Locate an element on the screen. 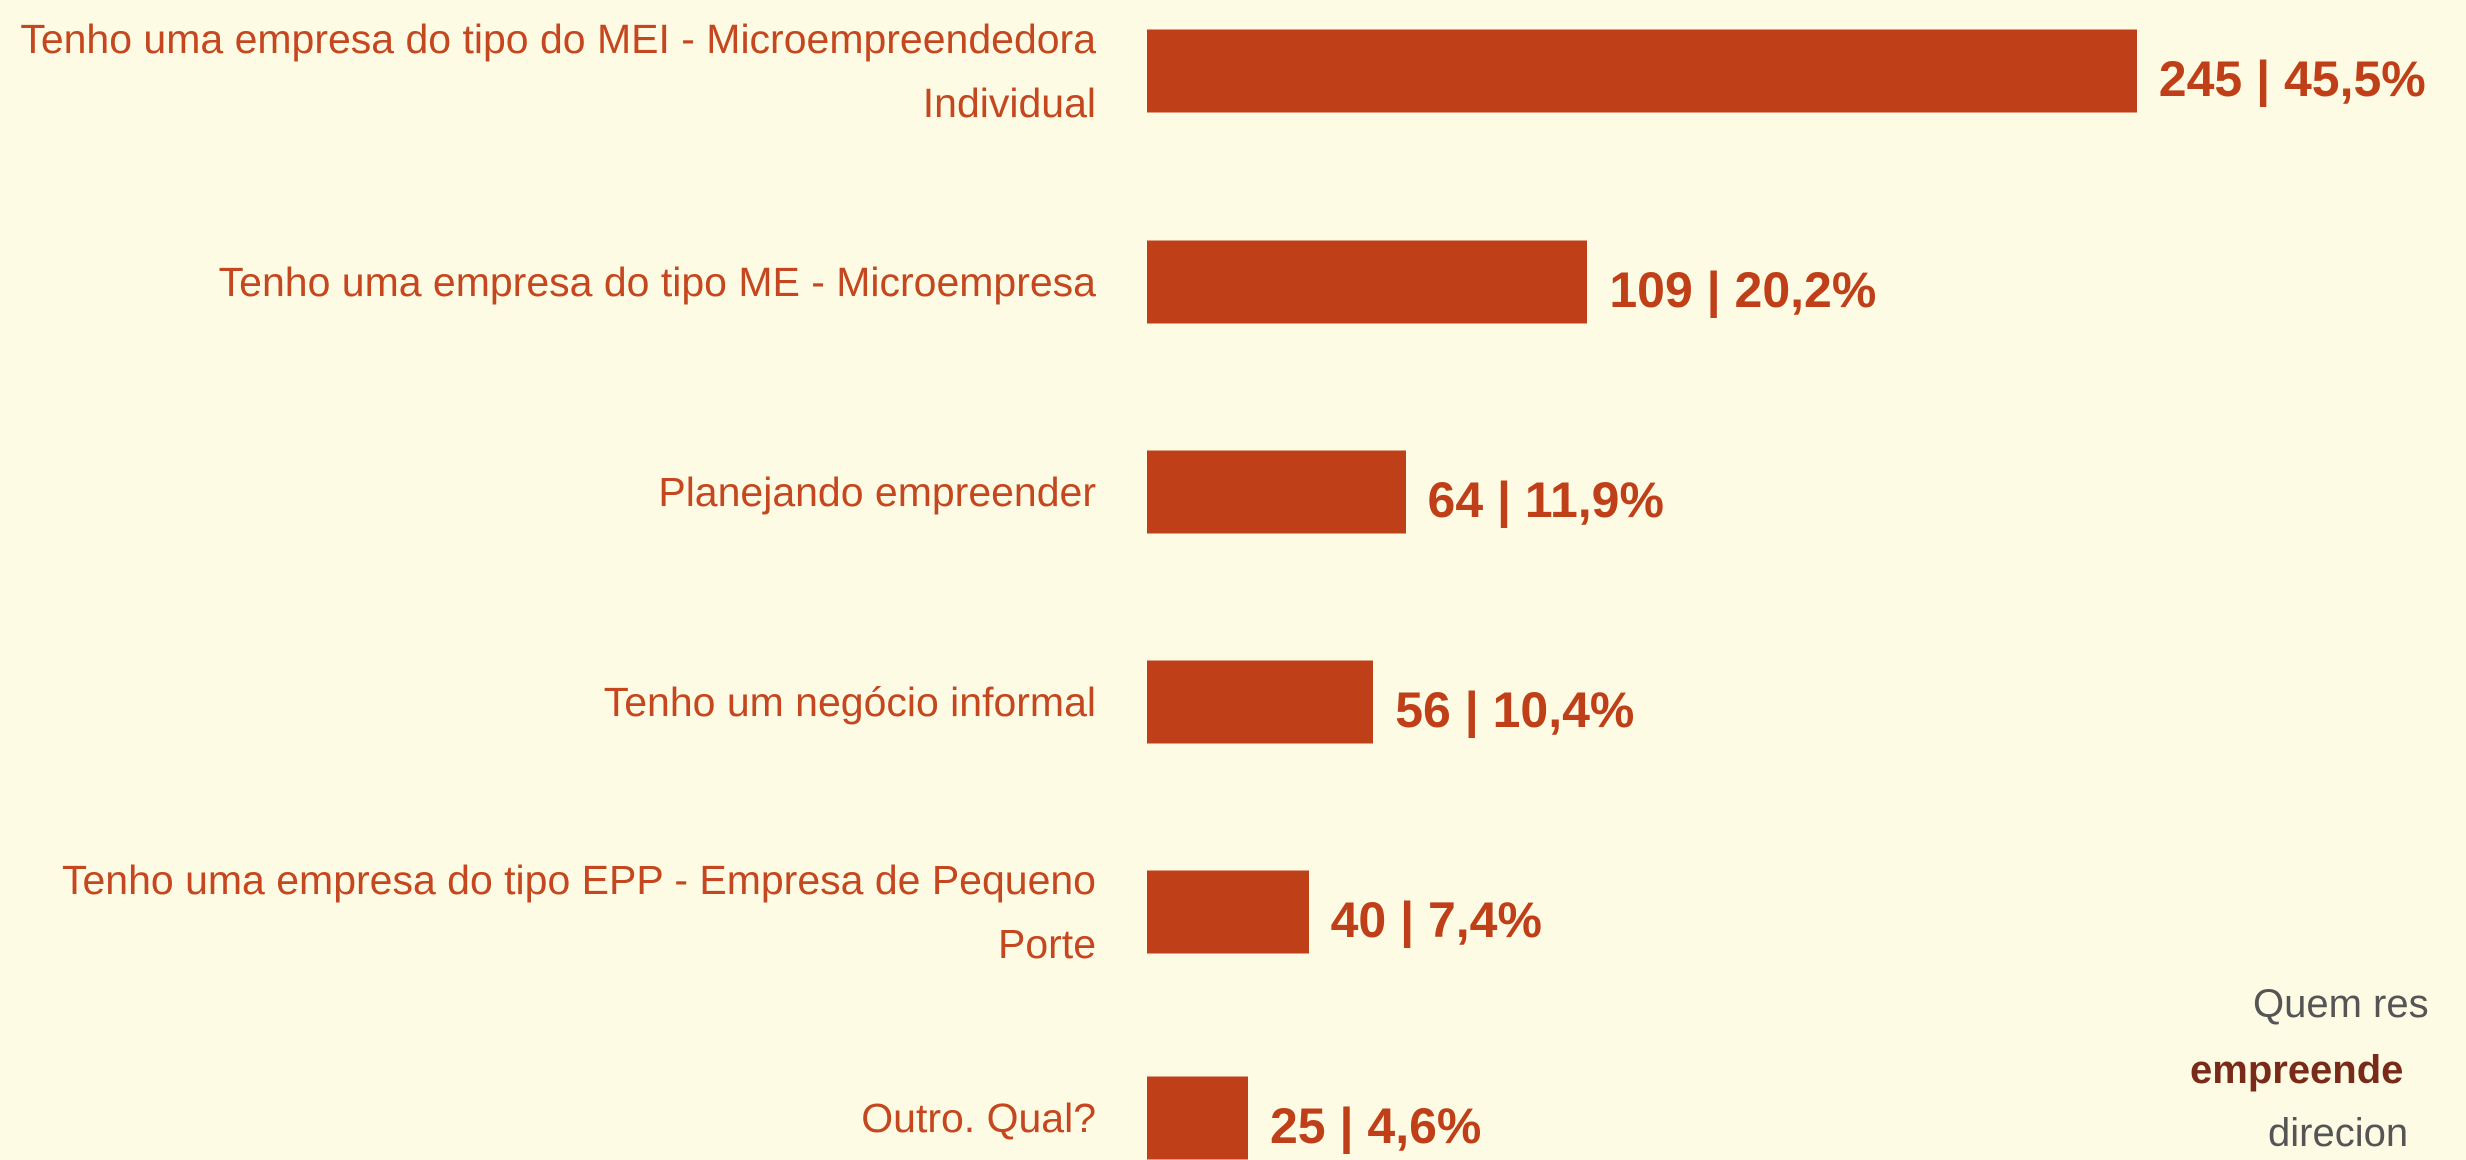 Image resolution: width=2466 pixels, height=1160 pixels. category-label: Planejando empreender is located at coordinates (877, 492).